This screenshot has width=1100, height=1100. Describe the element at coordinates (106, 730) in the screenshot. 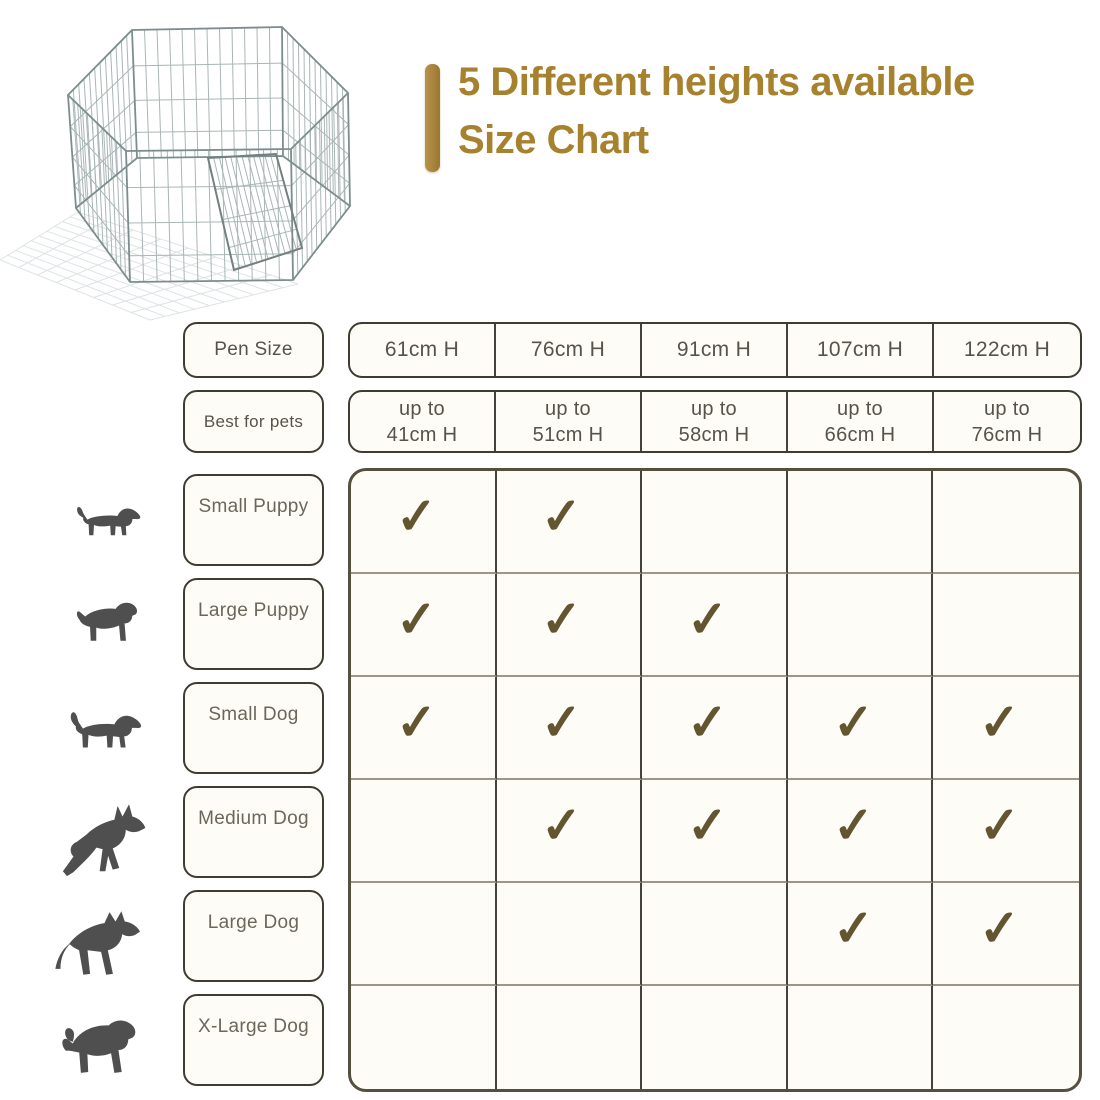

I see `small-dog-icon` at that location.